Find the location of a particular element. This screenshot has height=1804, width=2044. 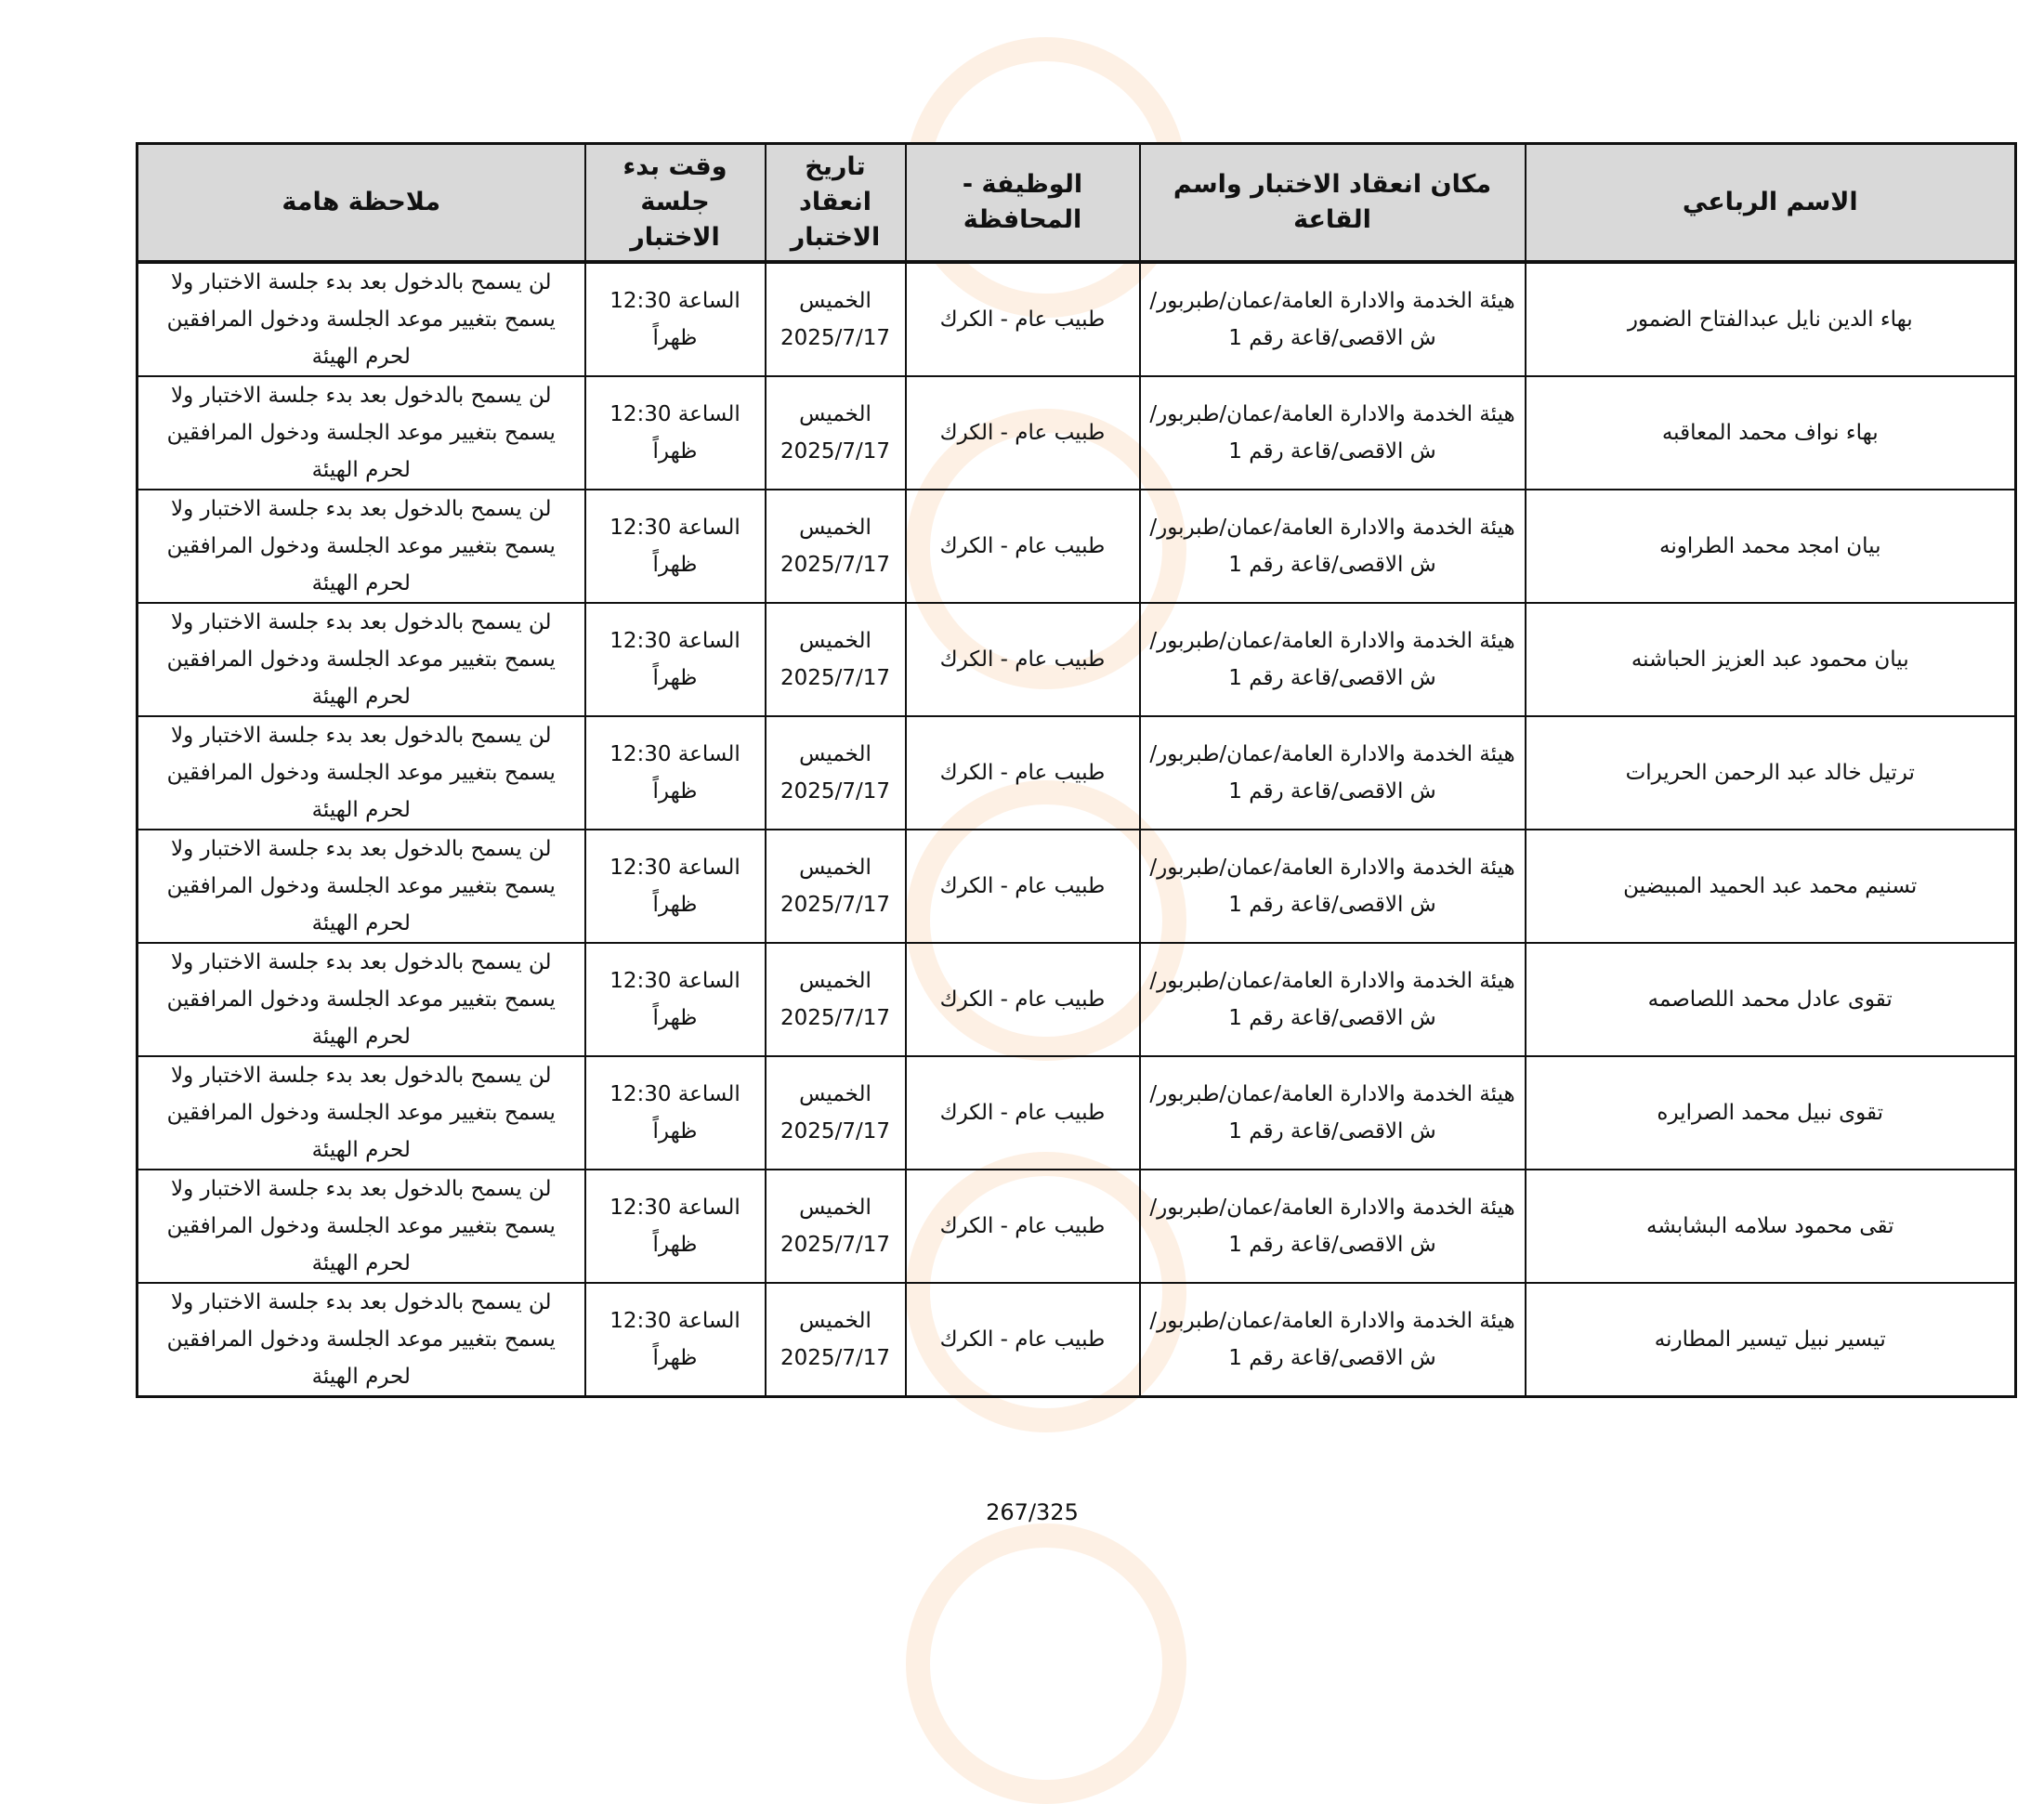

cell-name: تقى محمود سلامه البشابشه is located at coordinates (1770, 1226).